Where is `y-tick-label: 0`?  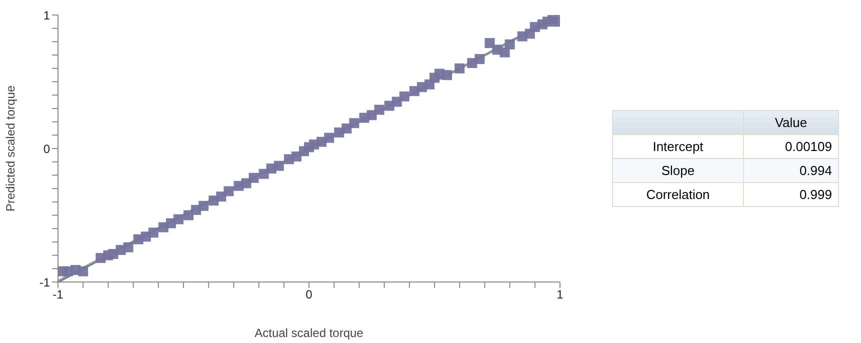 y-tick-label: 0 is located at coordinates (46, 149).